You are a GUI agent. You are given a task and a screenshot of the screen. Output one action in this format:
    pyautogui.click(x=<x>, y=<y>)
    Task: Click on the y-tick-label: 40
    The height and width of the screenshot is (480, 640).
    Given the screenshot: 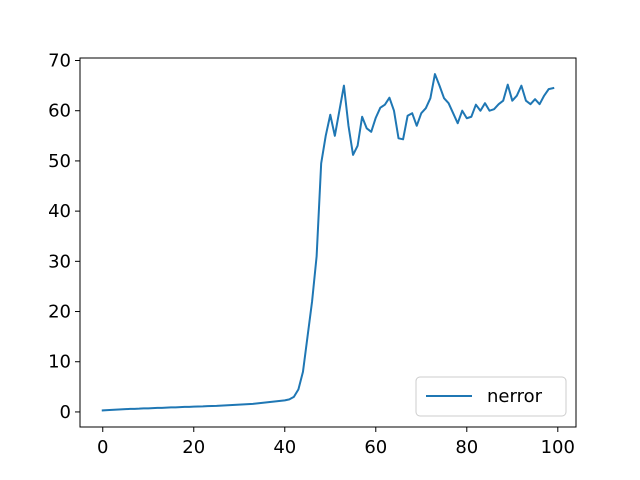 What is the action you would take?
    pyautogui.click(x=59, y=211)
    